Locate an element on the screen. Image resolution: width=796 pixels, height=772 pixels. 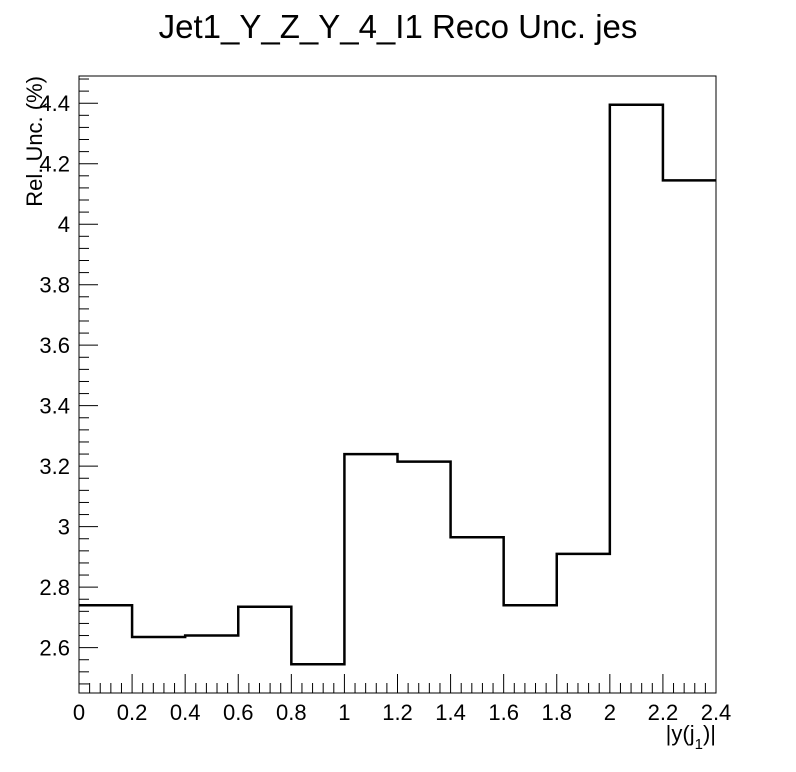
x-tick-label: 2 is located at coordinates (610, 712).